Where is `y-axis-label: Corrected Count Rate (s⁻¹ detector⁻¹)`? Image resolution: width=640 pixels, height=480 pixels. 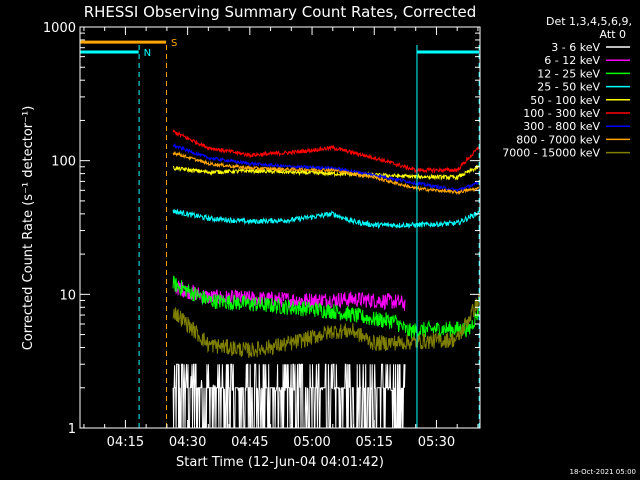
y-axis-label: Corrected Count Rate (s⁻¹ detector⁻¹) is located at coordinates (28, 228).